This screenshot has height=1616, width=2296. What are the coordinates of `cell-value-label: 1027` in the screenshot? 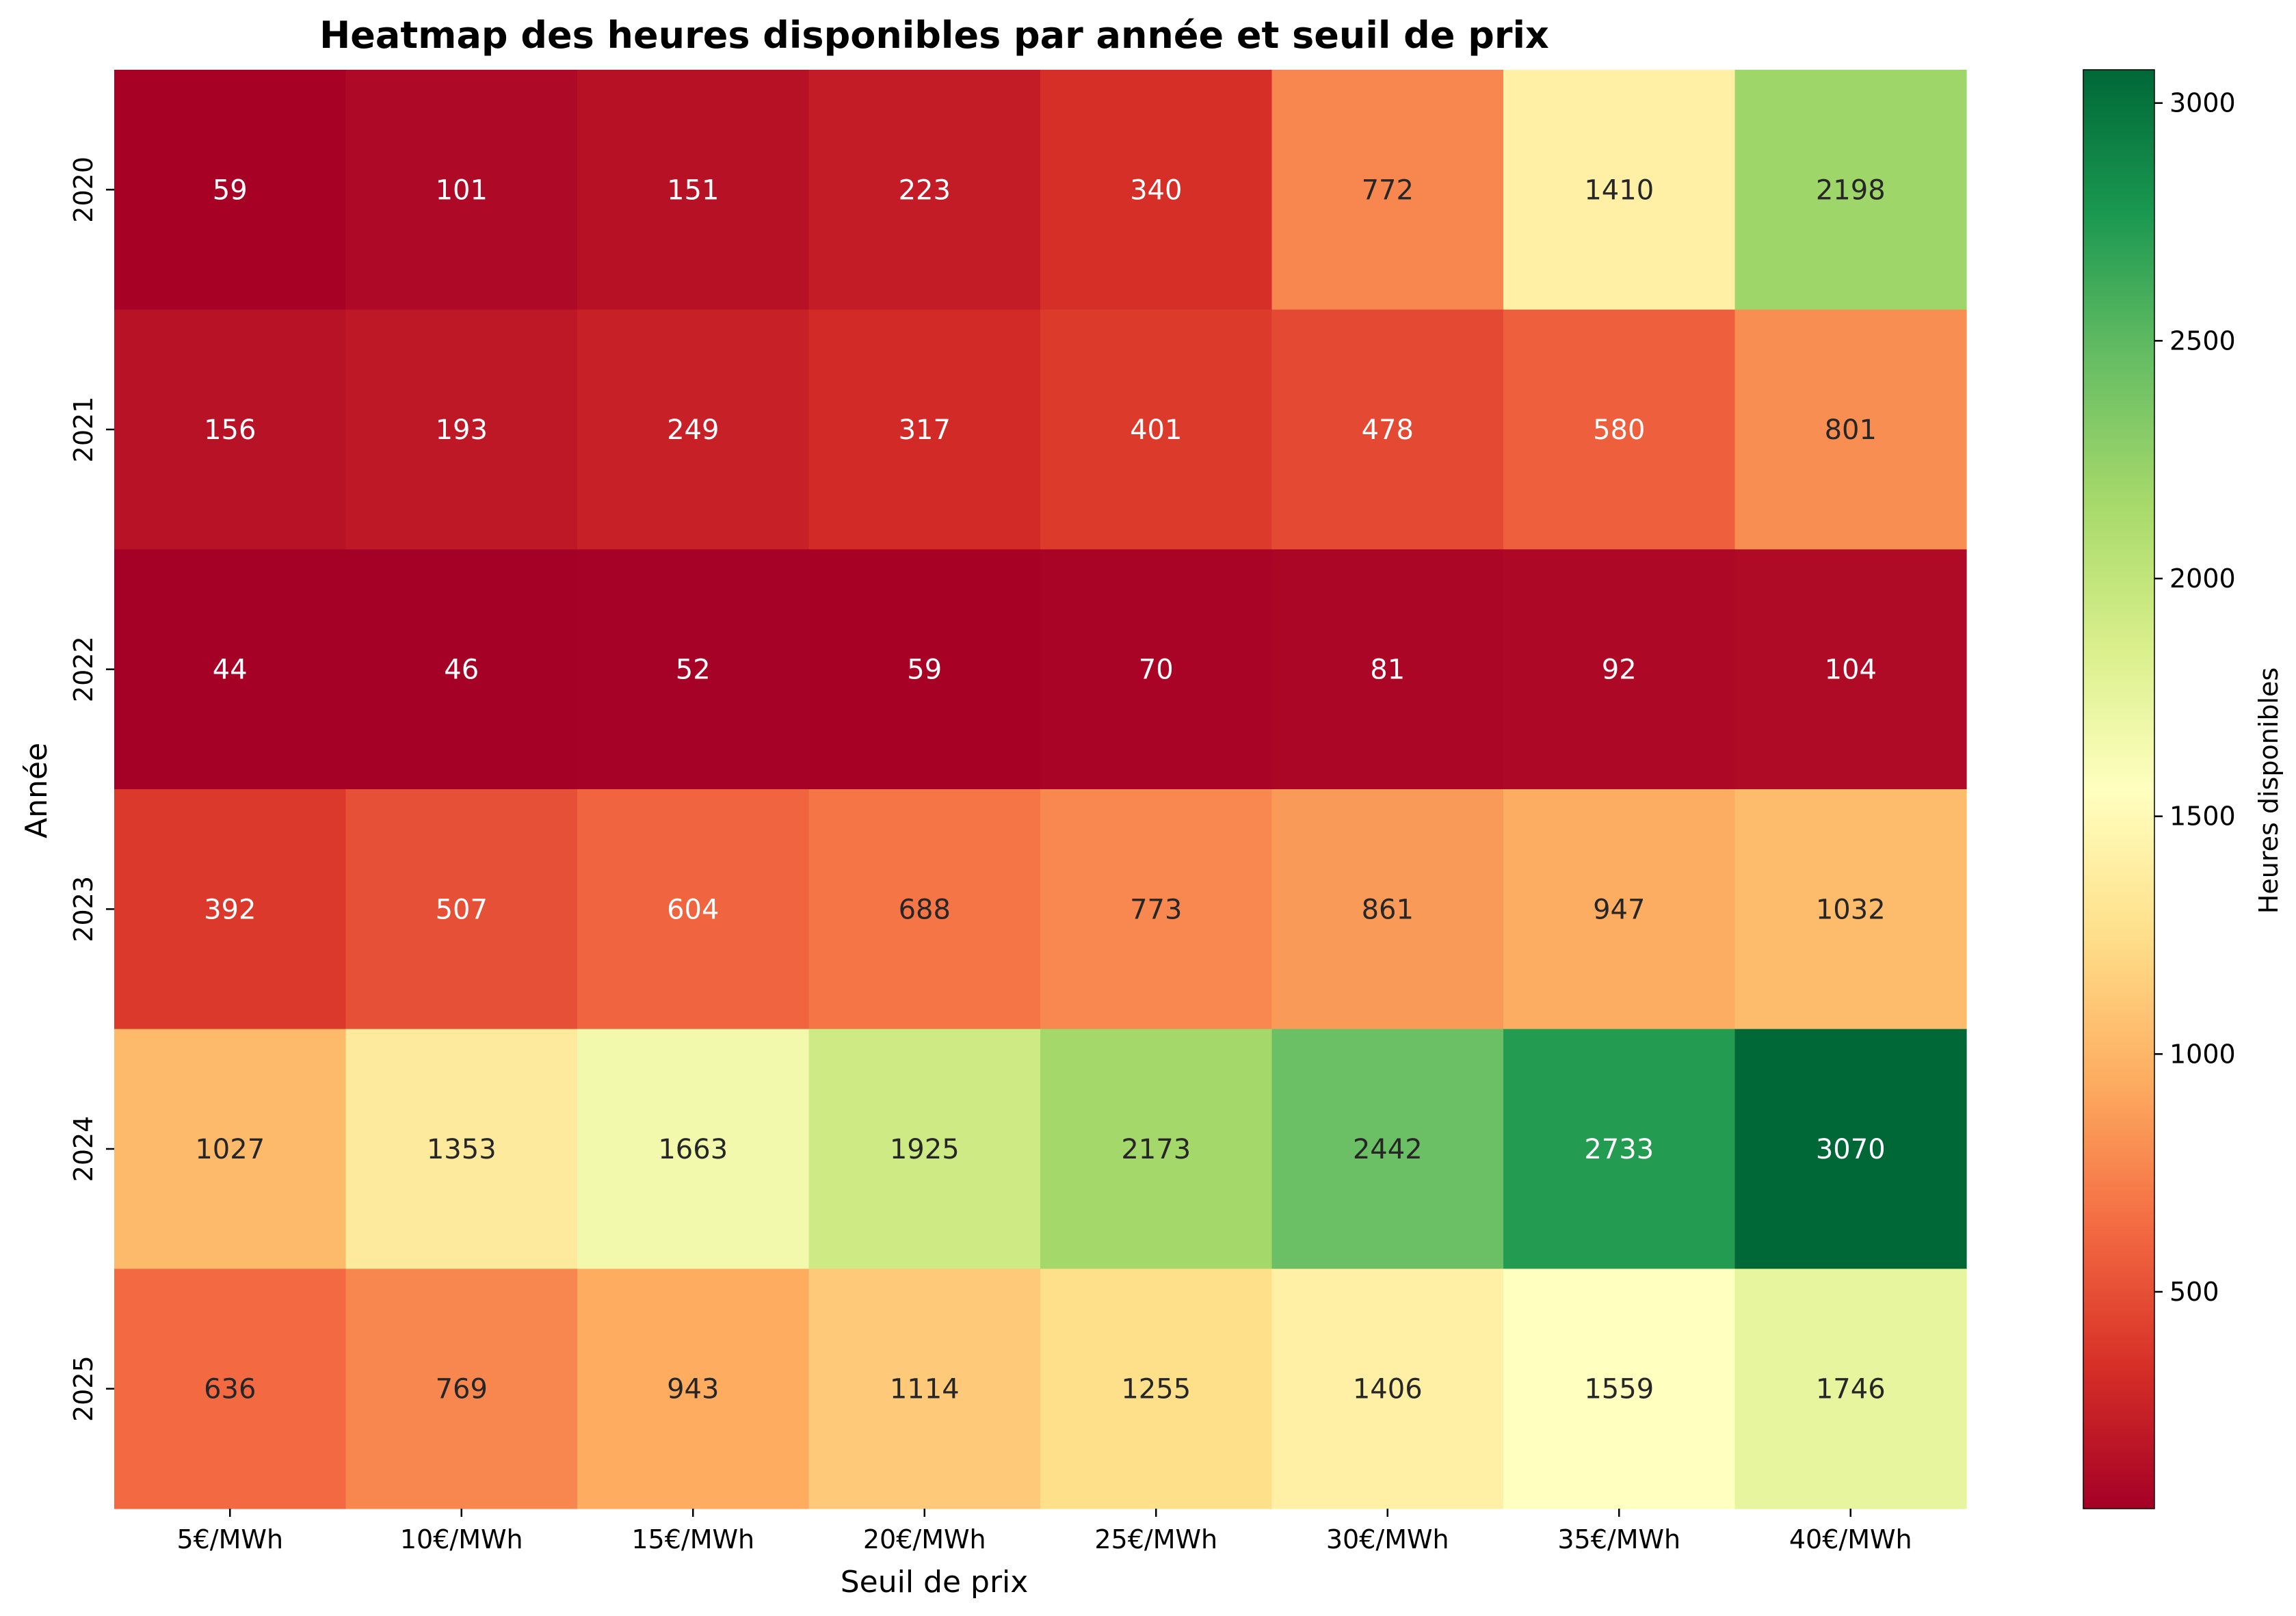 It's located at (230, 1149).